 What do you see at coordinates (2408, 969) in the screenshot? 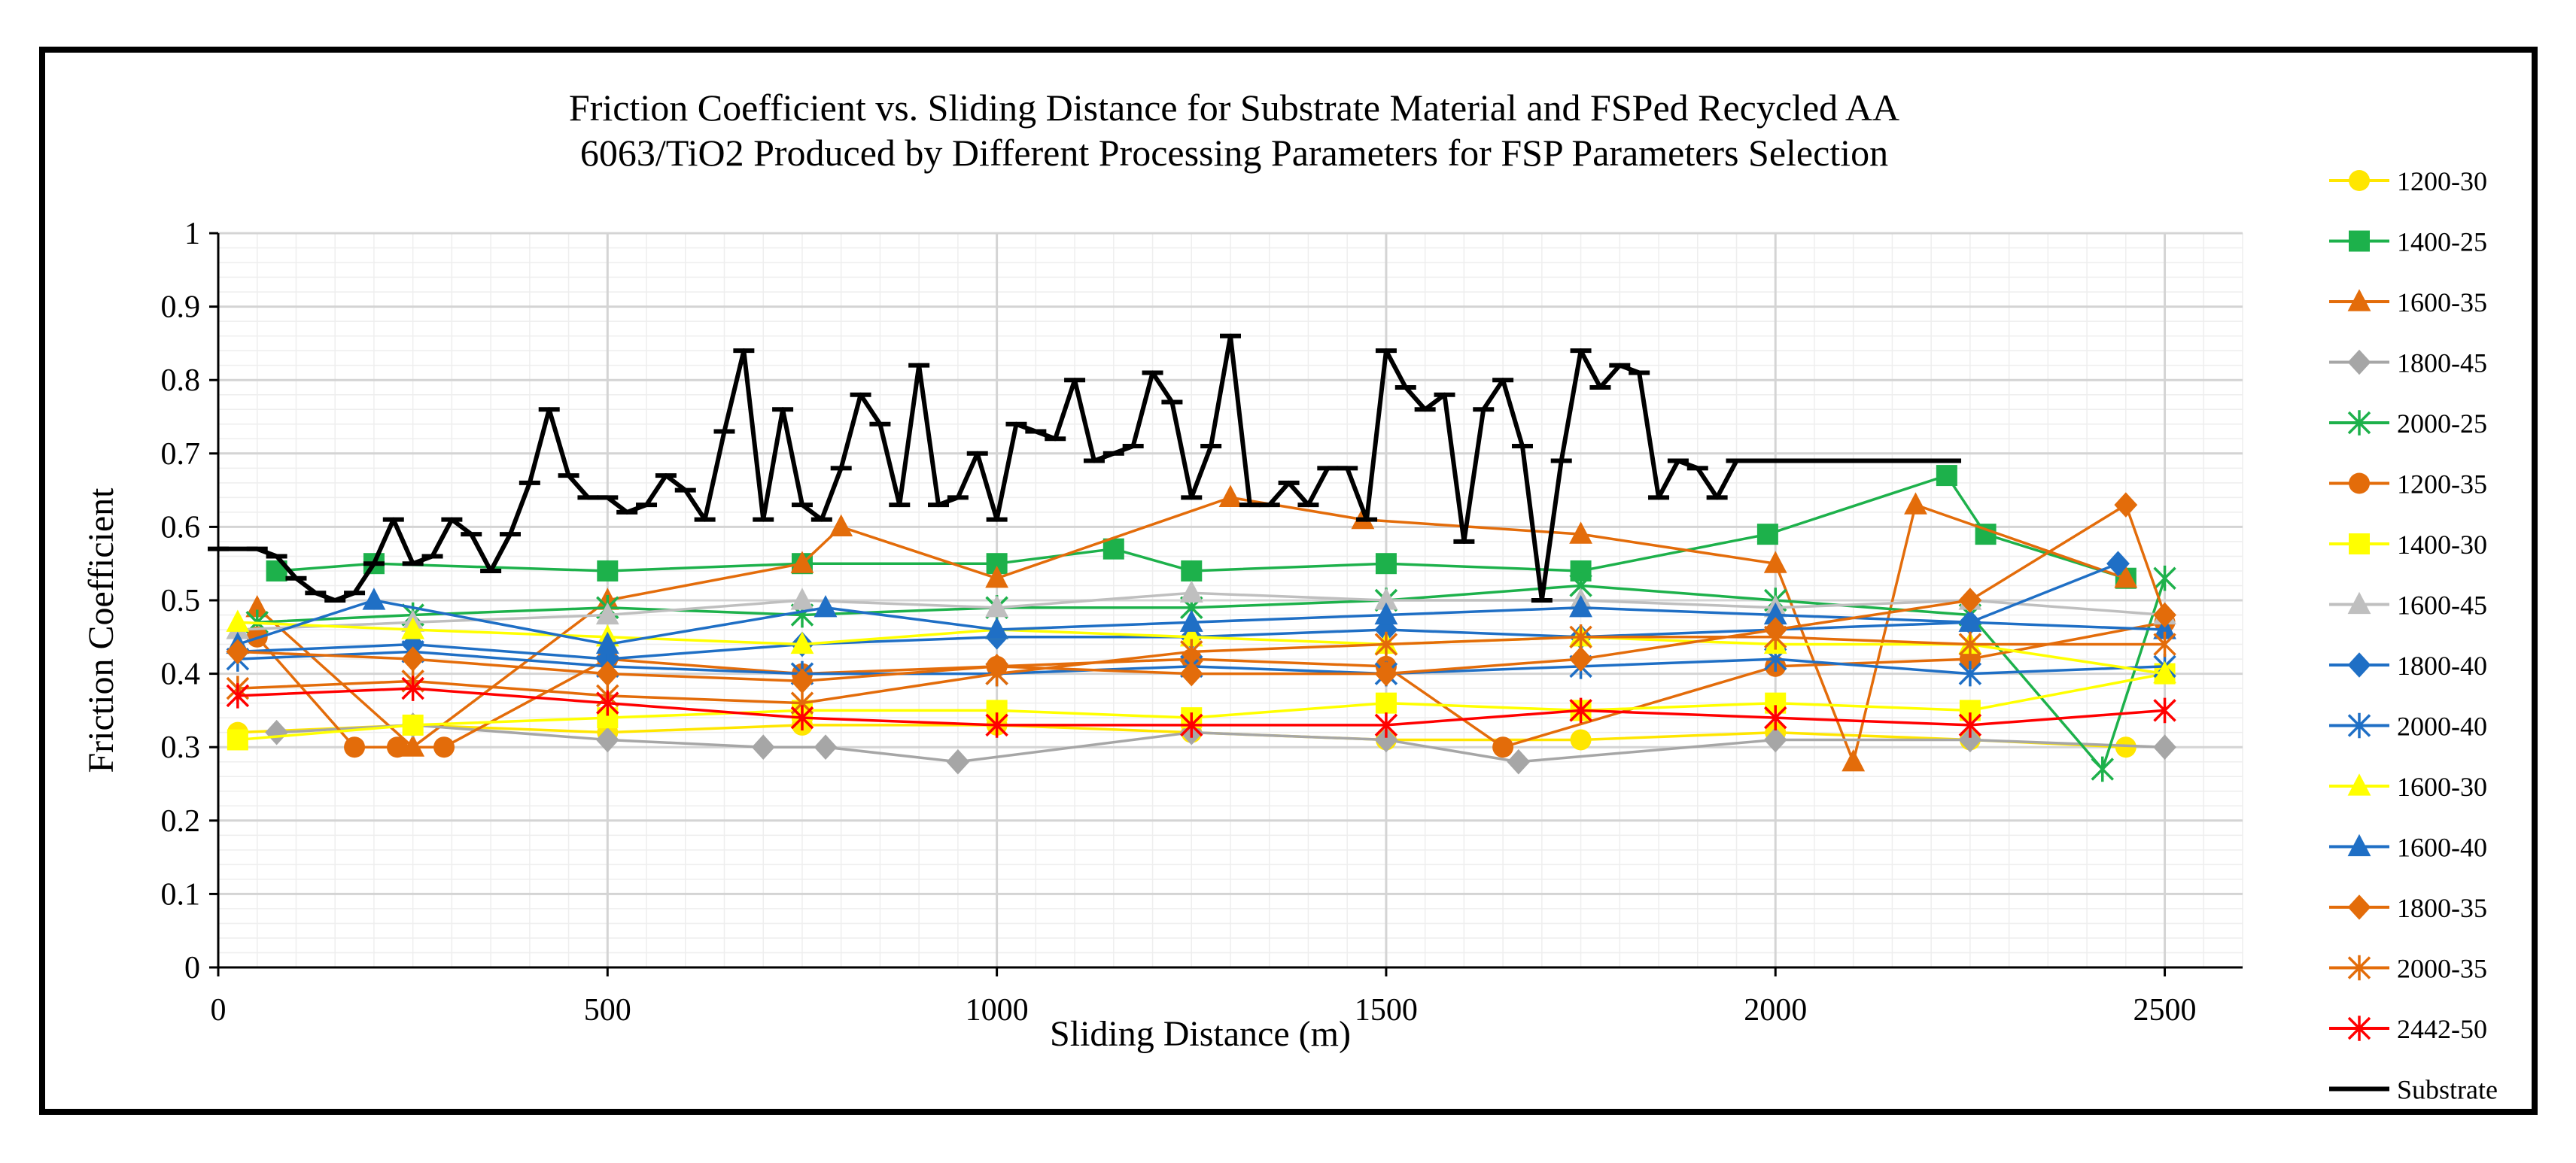
I see `legend-entry: 2000-35` at bounding box center [2408, 969].